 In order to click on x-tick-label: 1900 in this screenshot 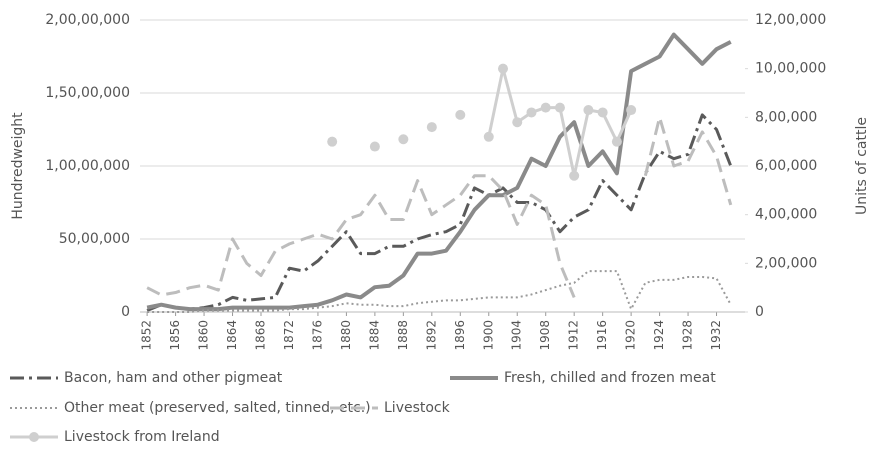, I will do `click(488, 335)`.